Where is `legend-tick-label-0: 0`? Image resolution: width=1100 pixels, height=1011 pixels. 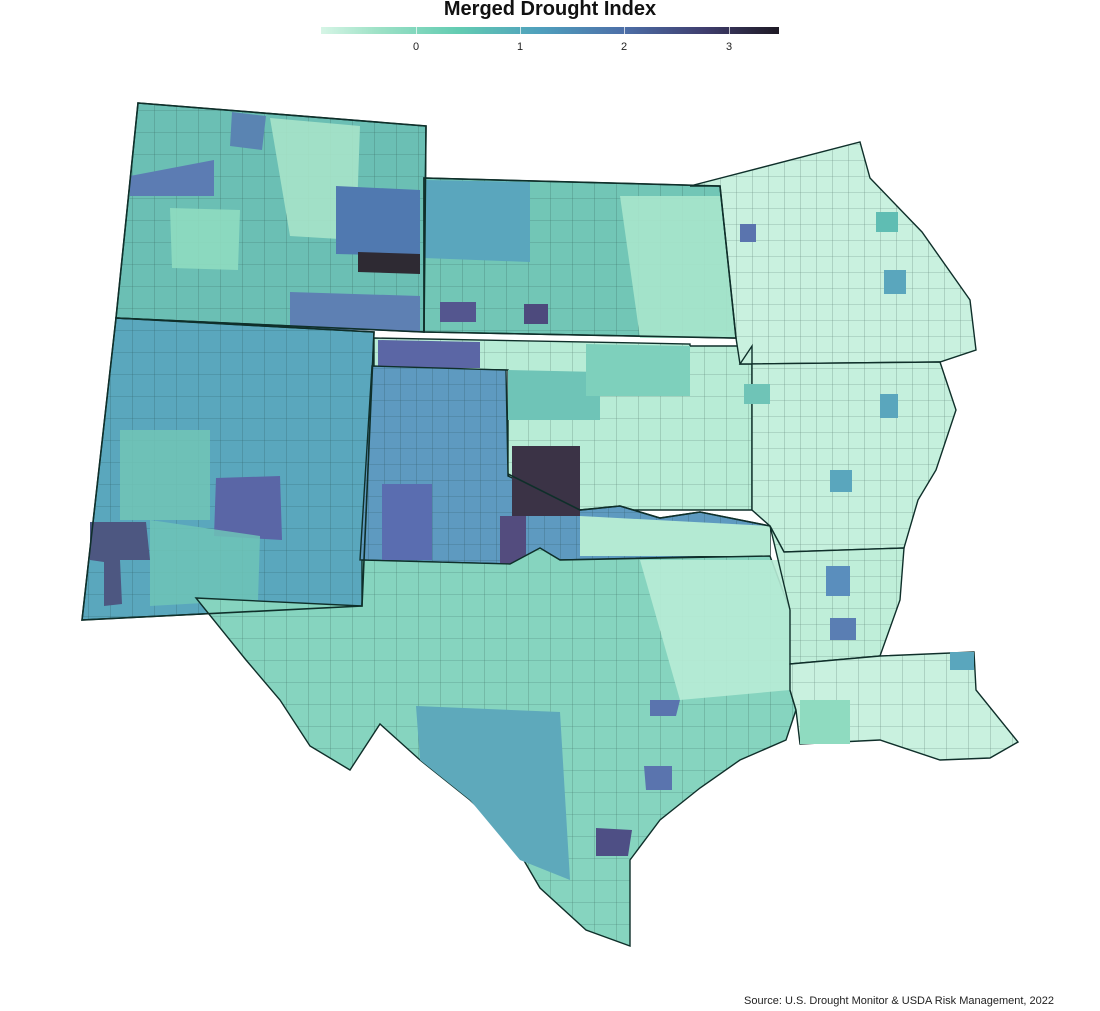
legend-tick-label-0: 0 is located at coordinates (416, 47).